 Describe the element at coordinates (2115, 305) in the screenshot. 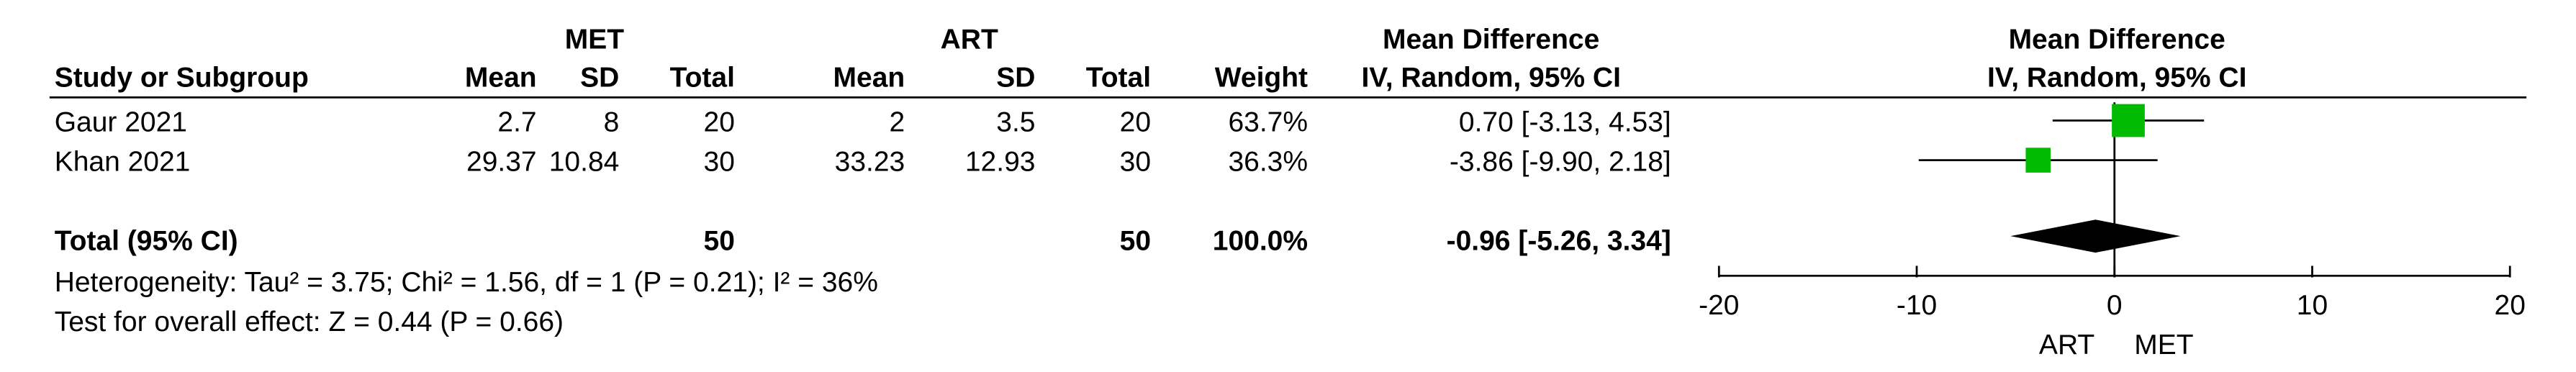

I see `x-tick-label: 0` at that location.